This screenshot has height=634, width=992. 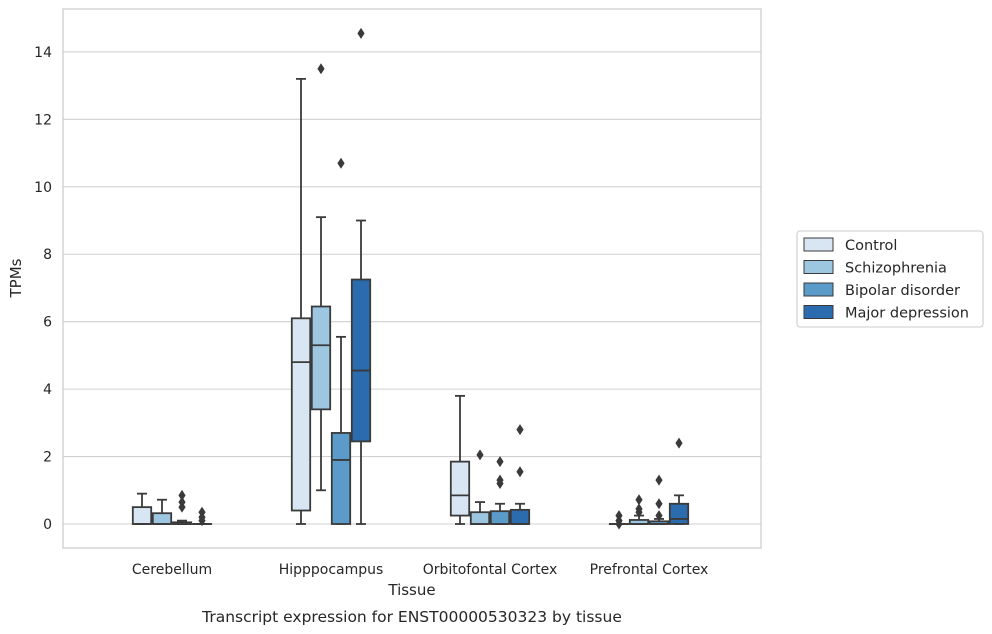 I want to click on x-tick-label: Hipppocampus, so click(x=331, y=570).